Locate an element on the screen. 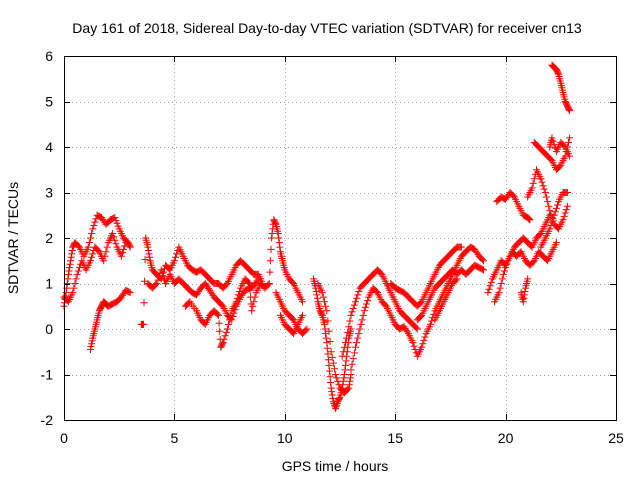 The width and height of the screenshot is (640, 480). y-tick-label: 6 is located at coordinates (49, 56).